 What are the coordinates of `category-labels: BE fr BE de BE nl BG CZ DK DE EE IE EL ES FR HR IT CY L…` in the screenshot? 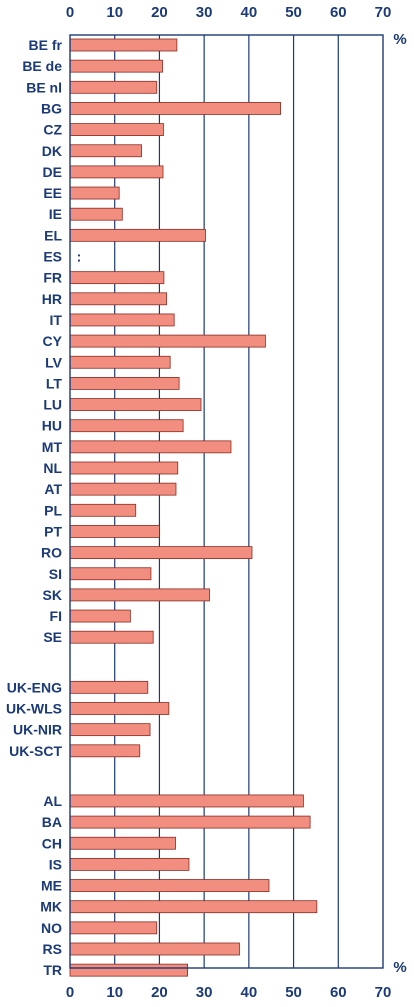 It's located at (34, 507).